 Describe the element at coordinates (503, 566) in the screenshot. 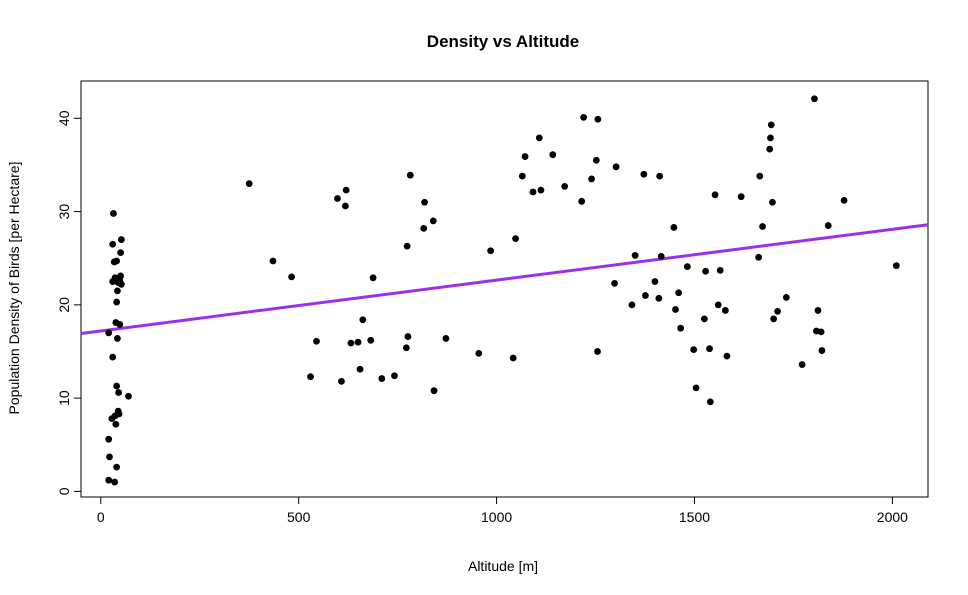

I see `x-axis-label: Altitude [m]` at that location.